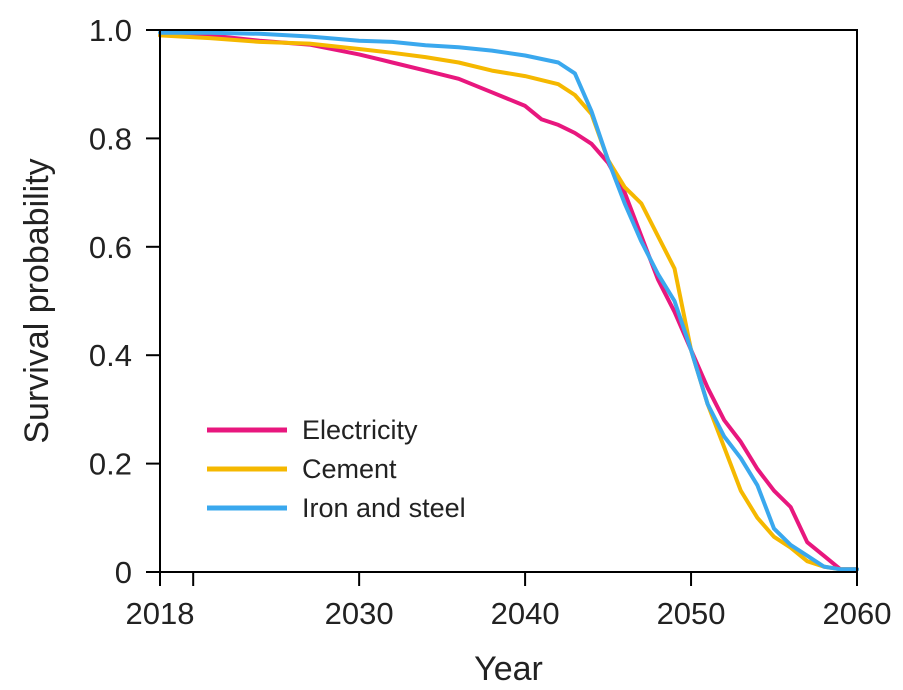 Image resolution: width=903 pixels, height=690 pixels. What do you see at coordinates (124, 301) in the screenshot?
I see `y-axis: 0 0.2 0.4 0.6 0.8 1.0` at bounding box center [124, 301].